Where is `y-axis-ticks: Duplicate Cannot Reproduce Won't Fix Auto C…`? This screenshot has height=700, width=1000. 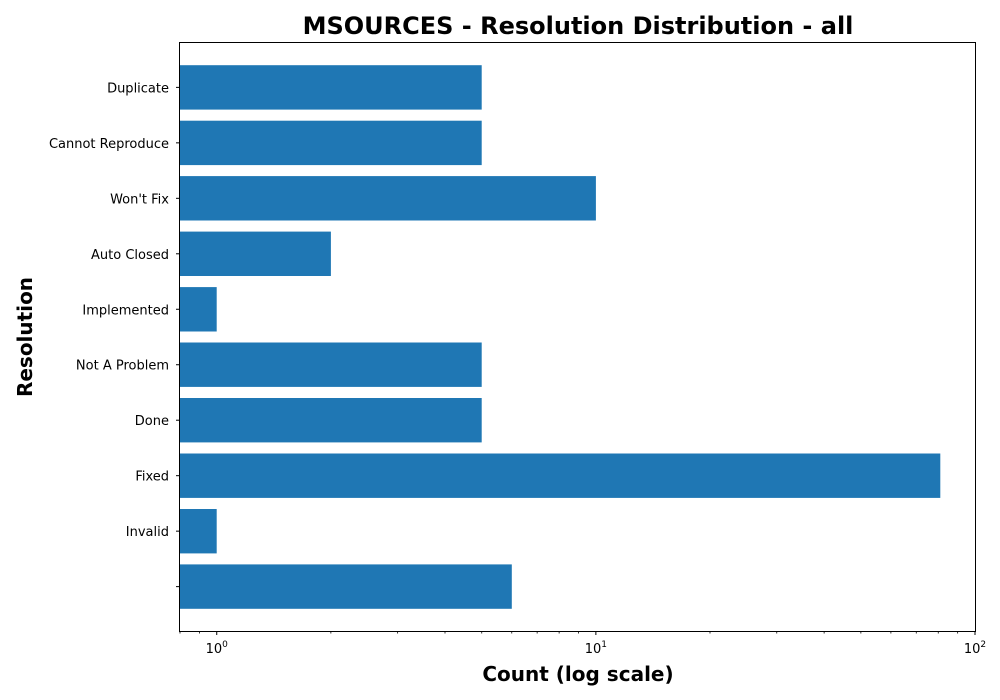 y-axis-ticks: Duplicate Cannot Reproduce Won't Fix Auto C… is located at coordinates (114, 334).